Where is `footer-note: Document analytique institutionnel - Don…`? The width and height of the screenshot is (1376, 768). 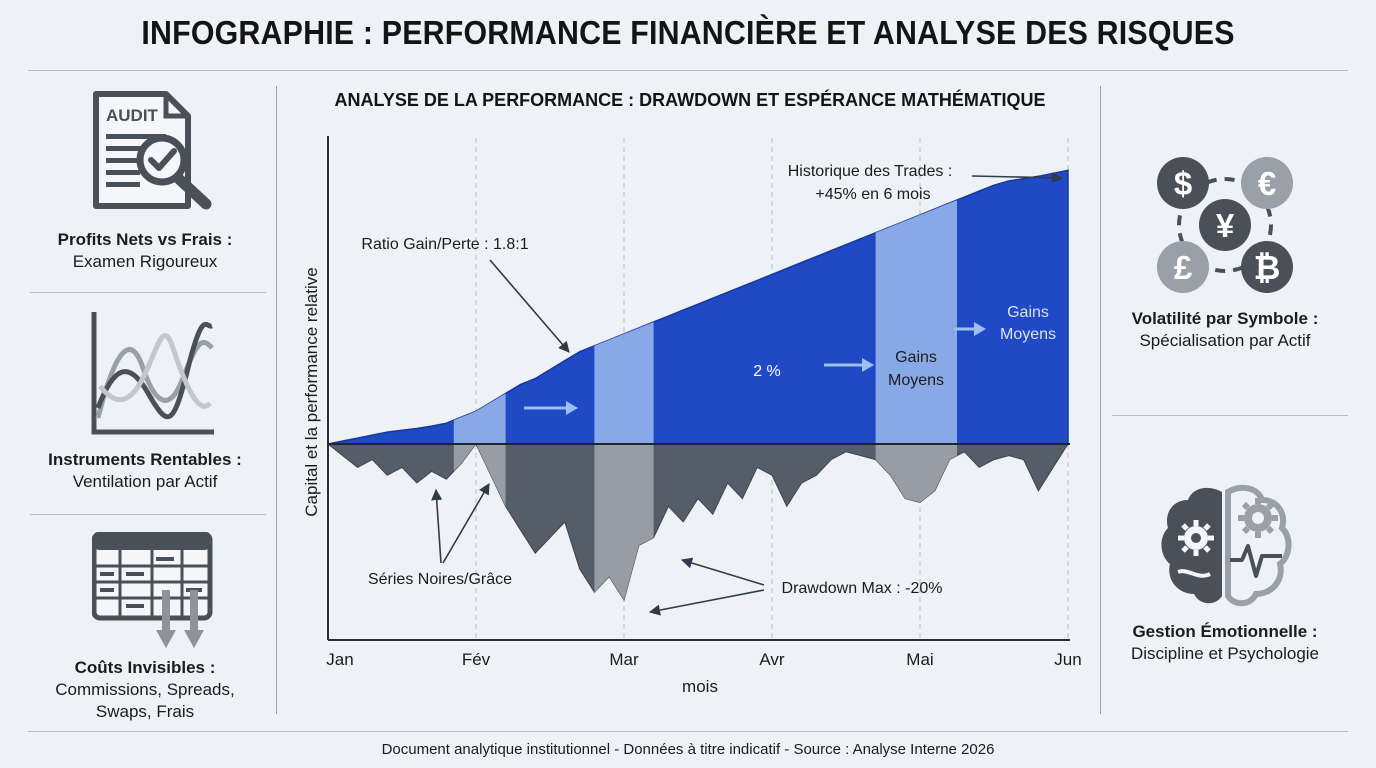
footer-note: Document analytique institutionnel - Don… is located at coordinates (688, 749).